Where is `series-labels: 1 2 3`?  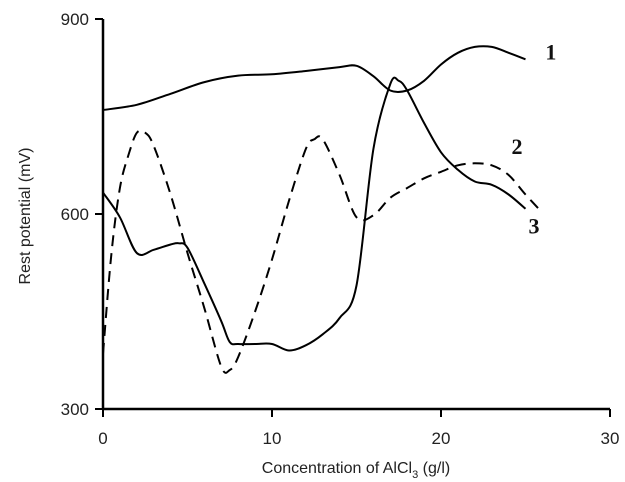 series-labels: 1 2 3 is located at coordinates (534, 139).